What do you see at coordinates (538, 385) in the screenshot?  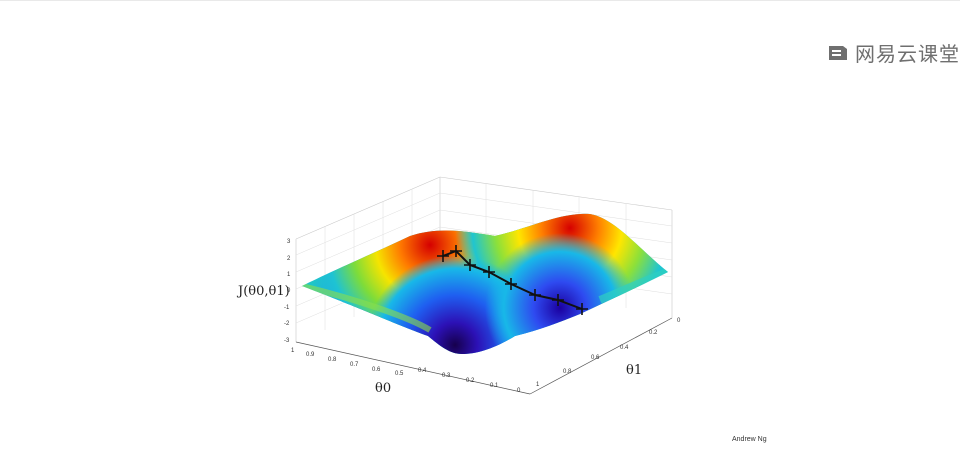 I see `y-tick: 1` at bounding box center [538, 385].